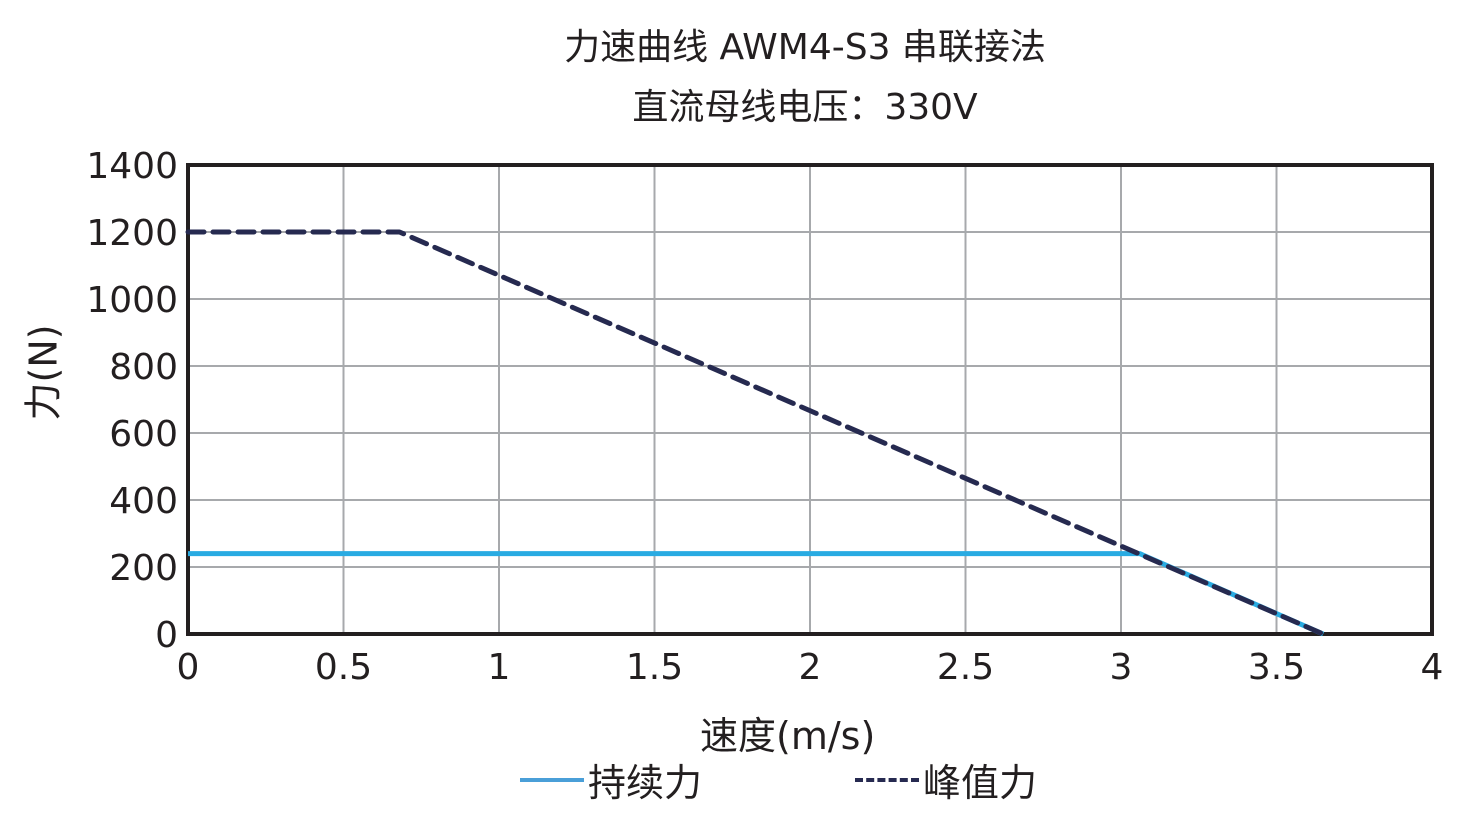 This screenshot has width=1476, height=814. I want to click on y-tick-label: 1200, so click(132, 233).